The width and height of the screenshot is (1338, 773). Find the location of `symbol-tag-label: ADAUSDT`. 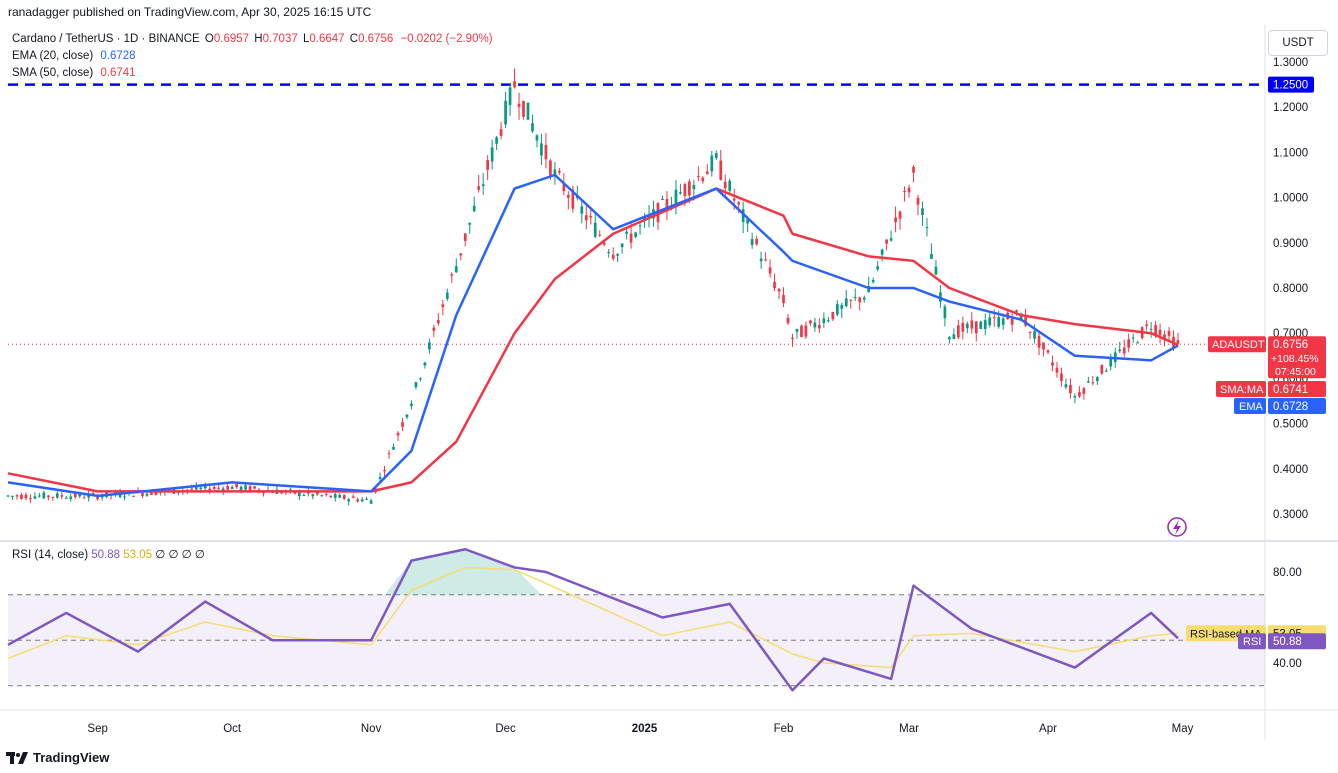

symbol-tag-label: ADAUSDT is located at coordinates (1238, 345).